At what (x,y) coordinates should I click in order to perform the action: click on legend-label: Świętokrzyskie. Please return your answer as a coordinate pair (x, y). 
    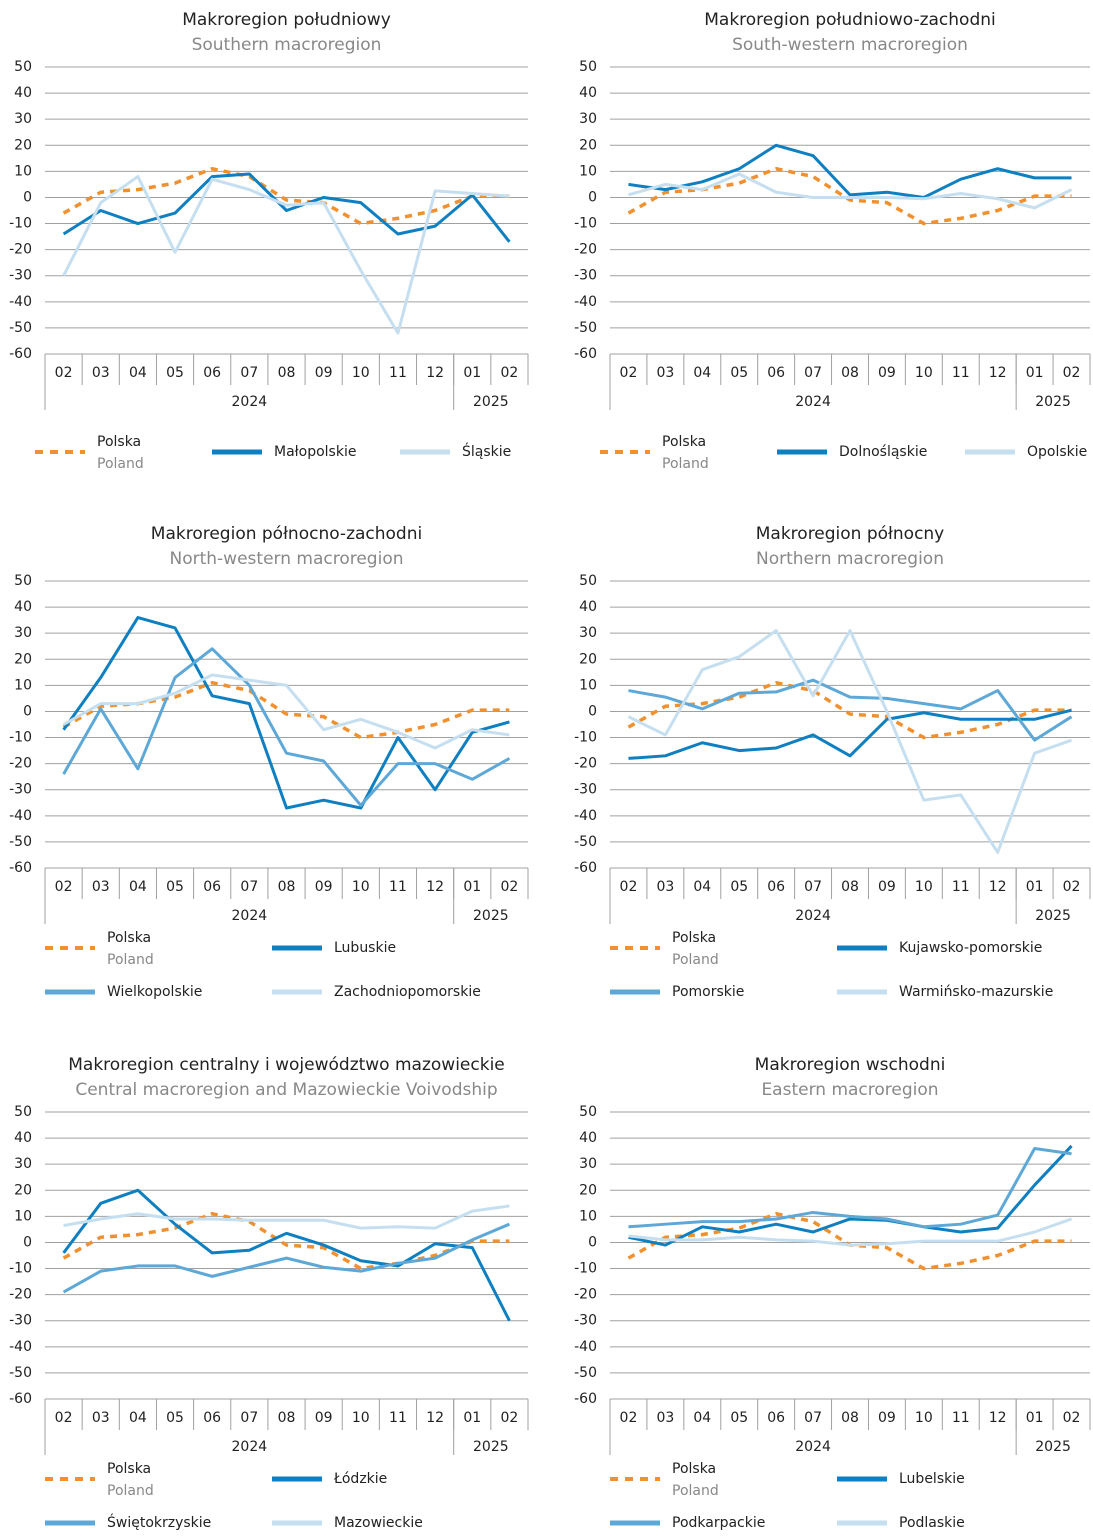
    Looking at the image, I should click on (159, 1522).